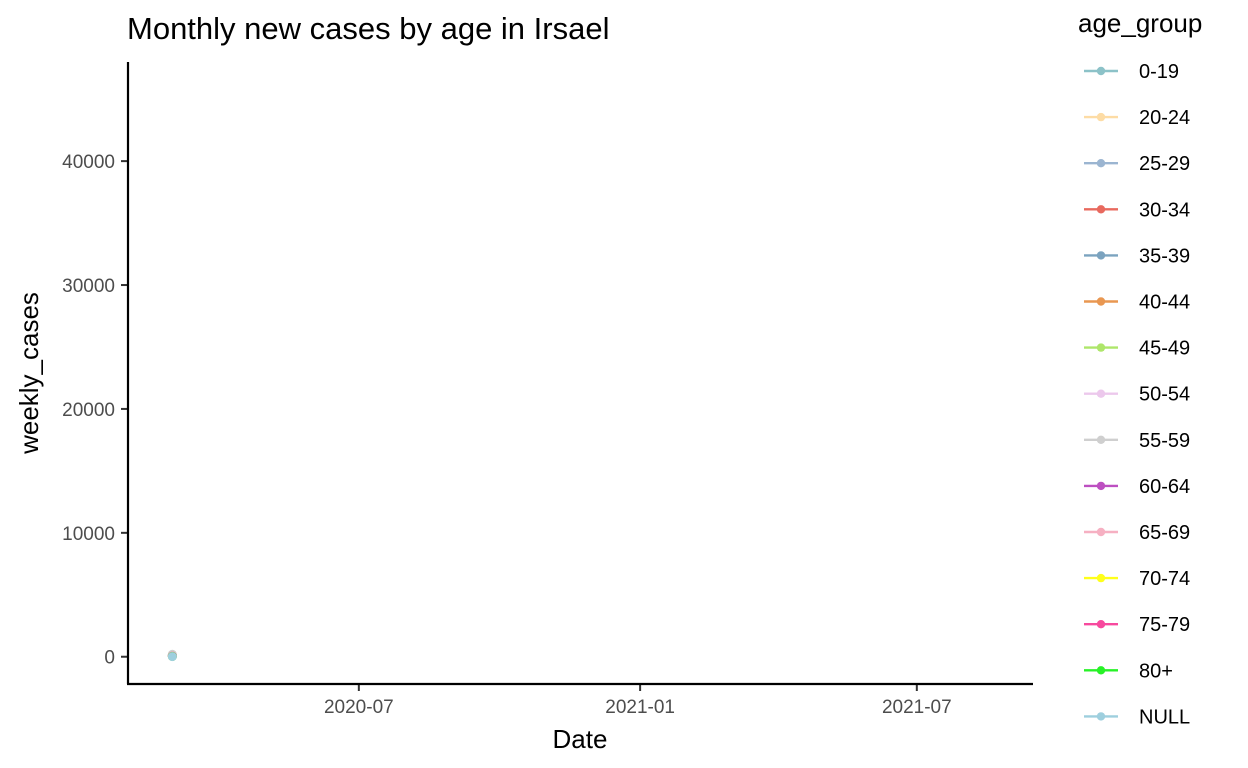 Image resolution: width=1248 pixels, height=768 pixels. What do you see at coordinates (1131, 72) in the screenshot?
I see `legend-item: 0-19` at bounding box center [1131, 72].